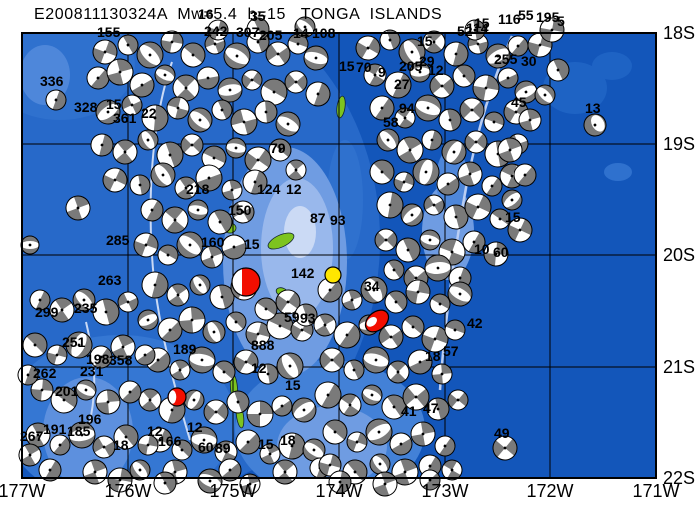  Describe the element at coordinates (391, 122) in the screenshot. I see `number-label: 58` at that location.